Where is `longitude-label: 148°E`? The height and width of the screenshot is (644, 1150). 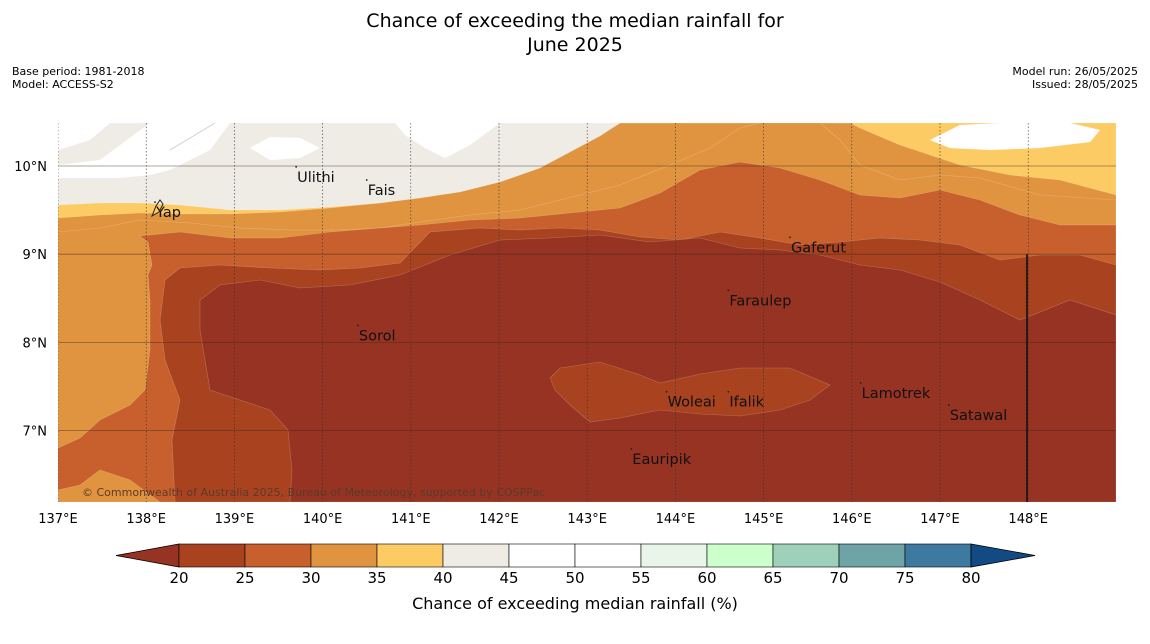 longitude-label: 148°E is located at coordinates (1028, 519).